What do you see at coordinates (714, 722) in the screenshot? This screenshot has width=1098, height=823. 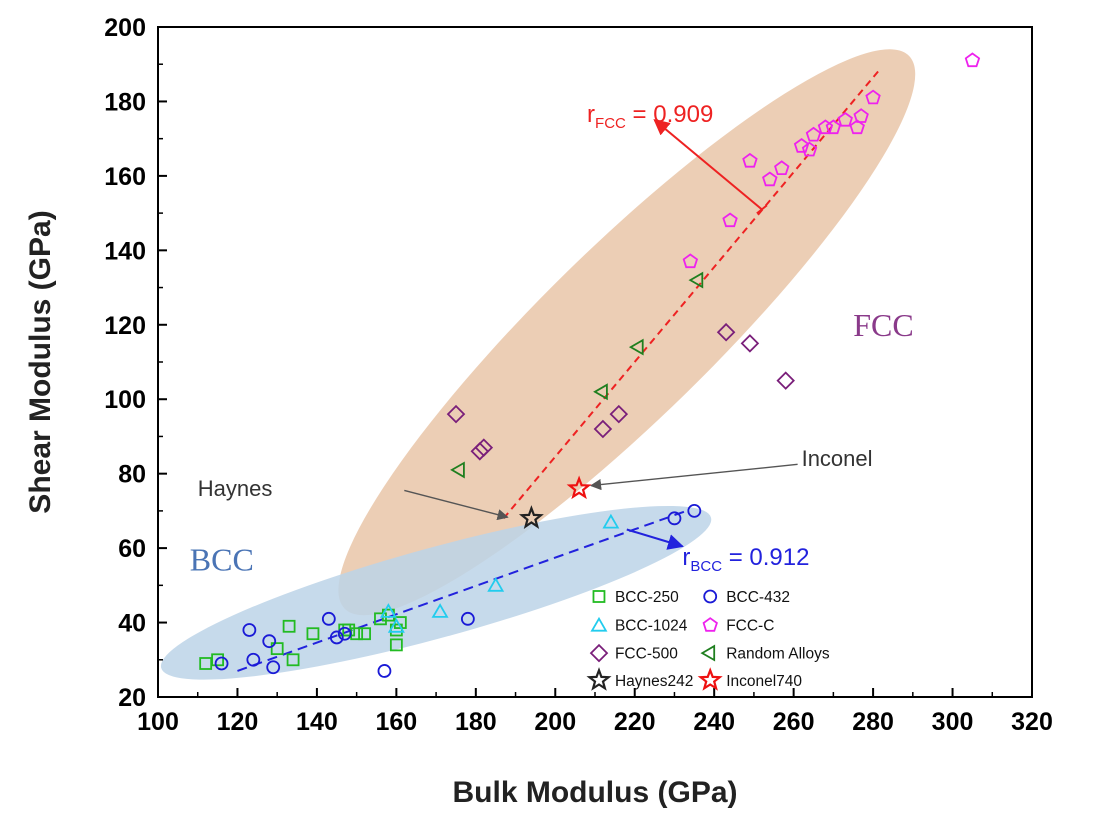 I see `x-tick-label: 240` at bounding box center [714, 722].